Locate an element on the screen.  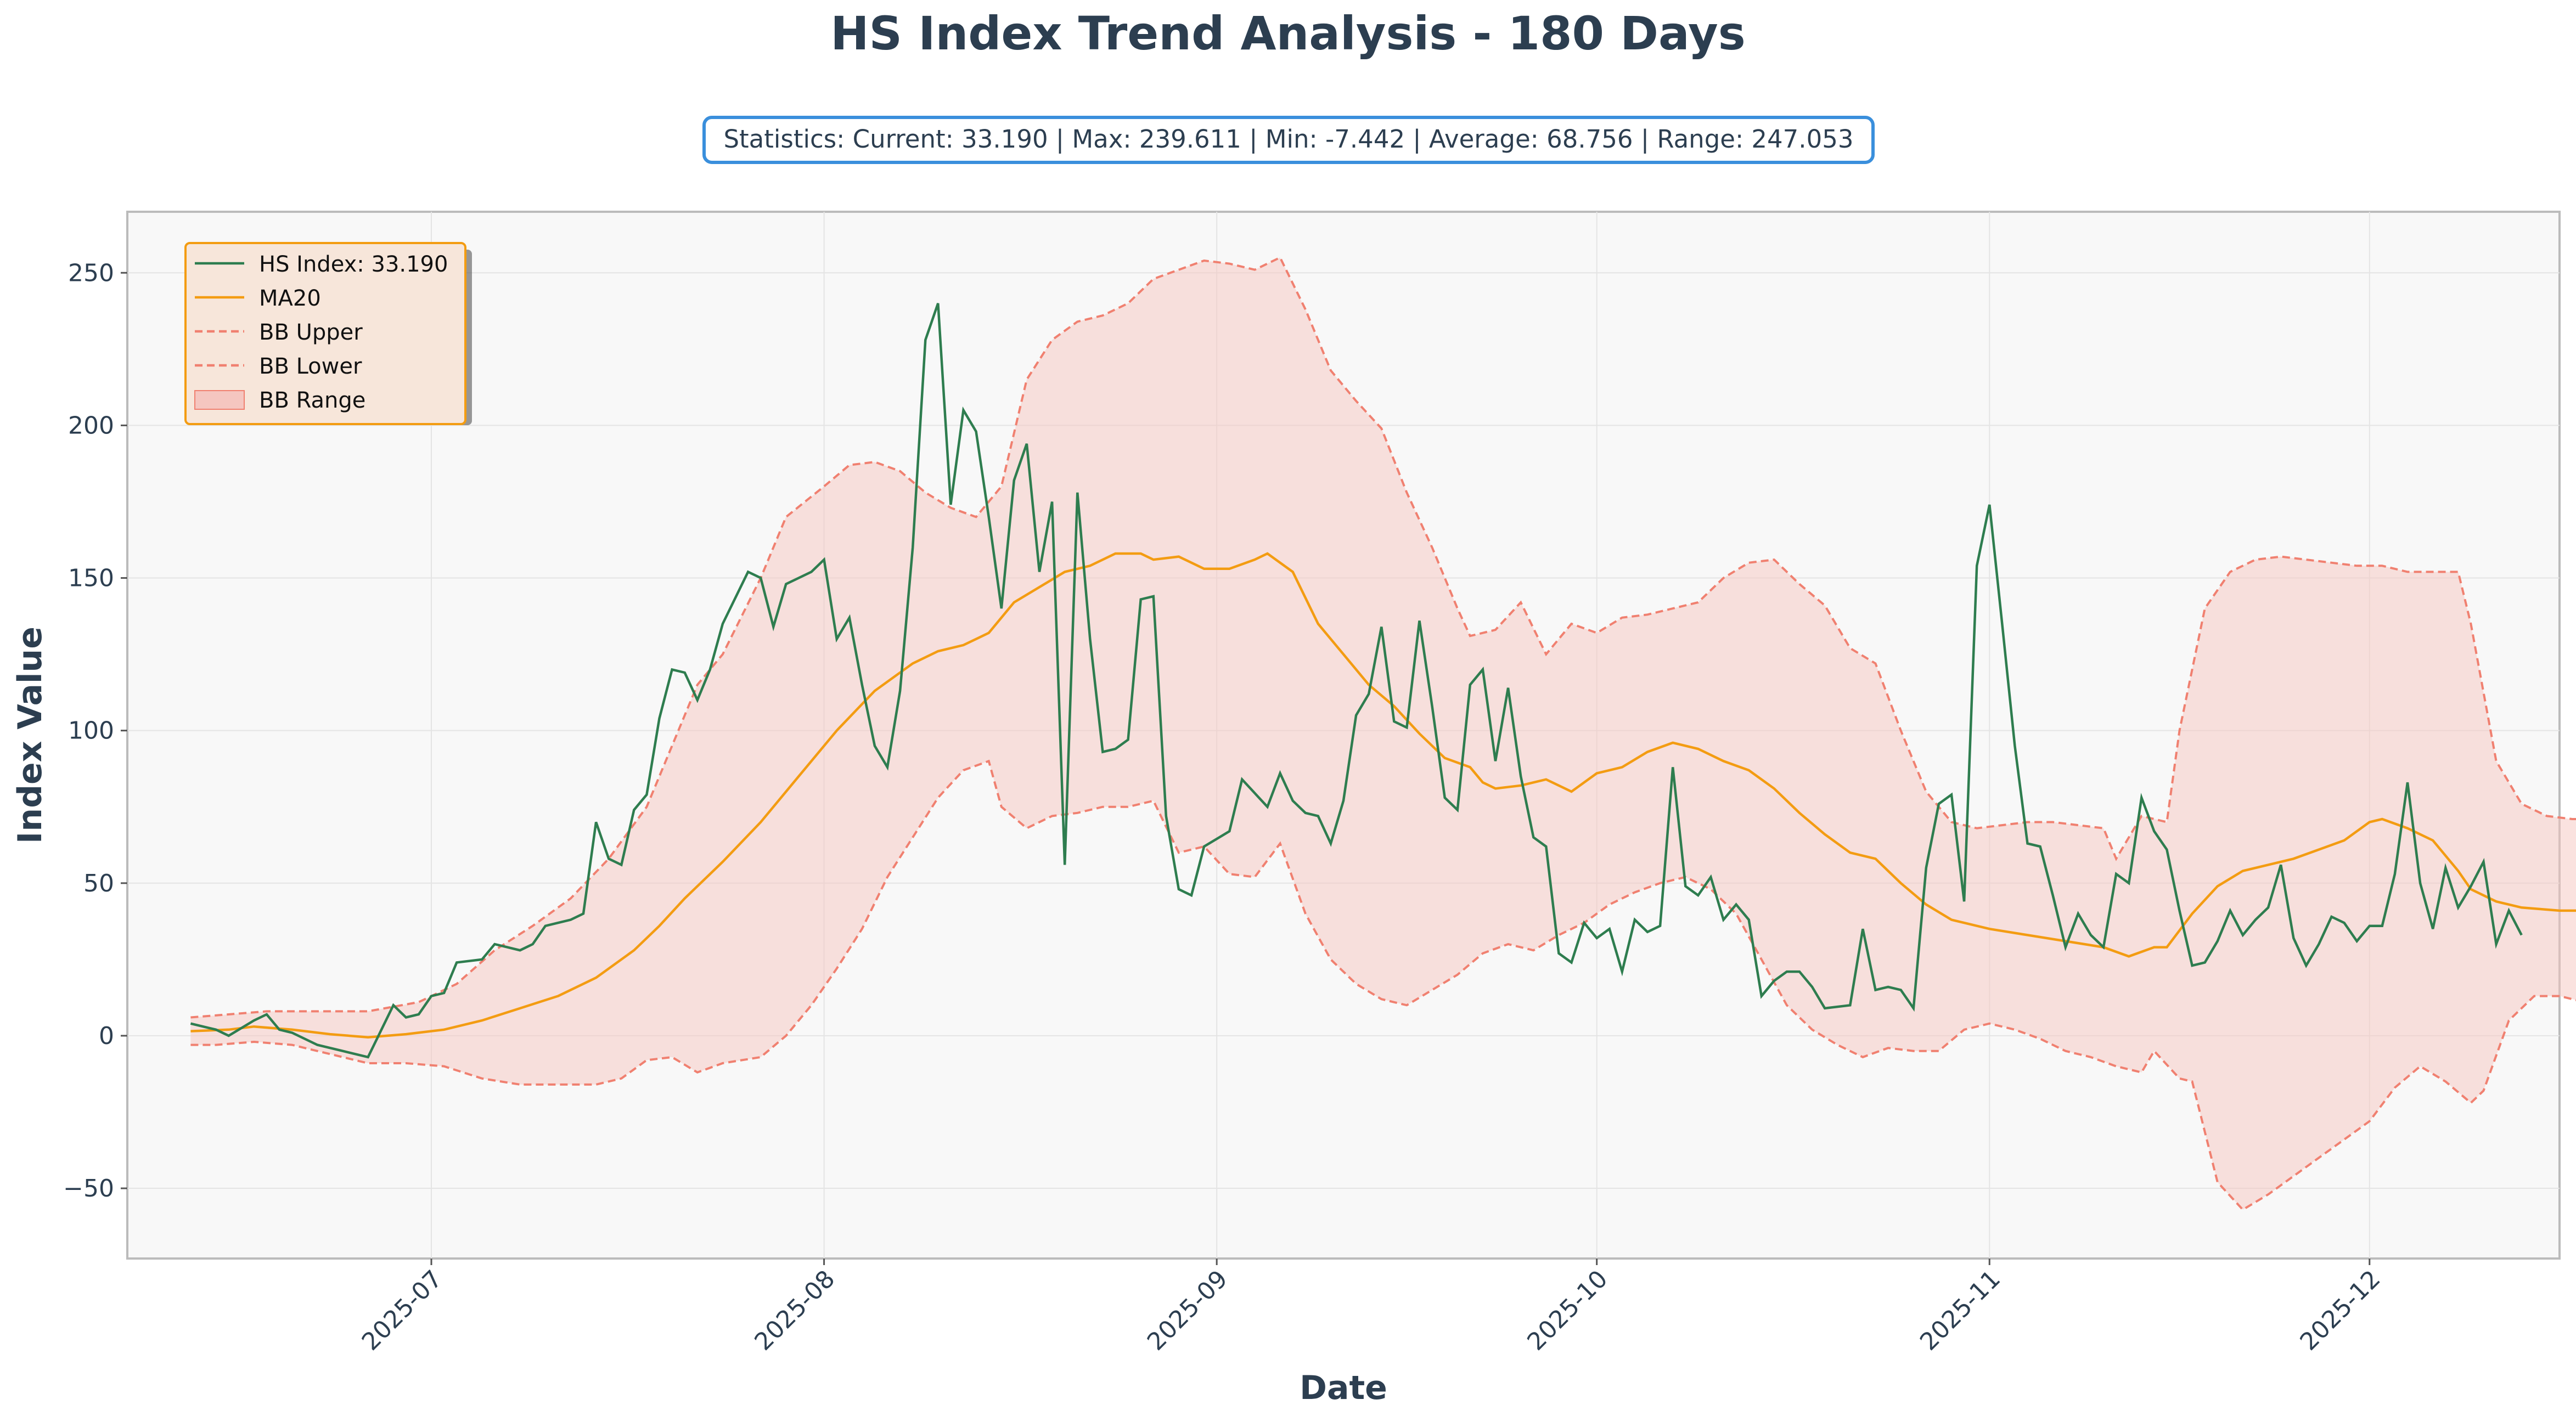
y-tick-label: 150 is located at coordinates (91, 579).